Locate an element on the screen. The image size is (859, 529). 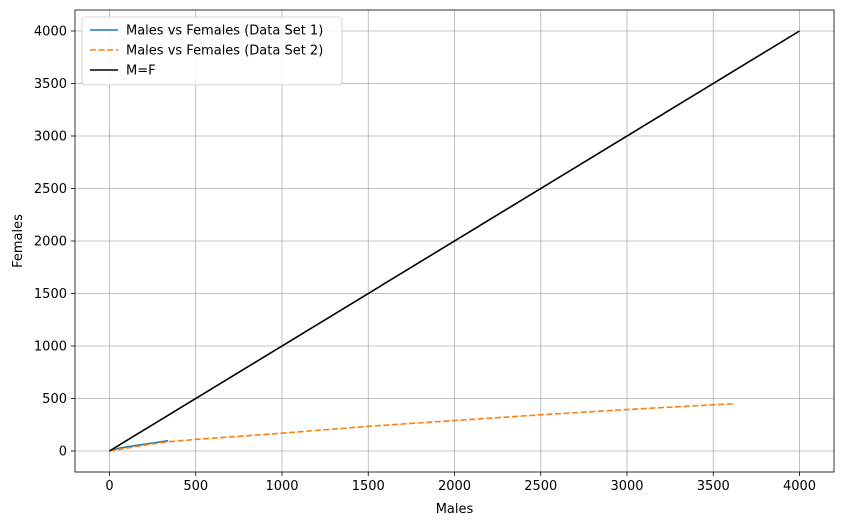
y-tick-label: 1500 is located at coordinates (50, 294).